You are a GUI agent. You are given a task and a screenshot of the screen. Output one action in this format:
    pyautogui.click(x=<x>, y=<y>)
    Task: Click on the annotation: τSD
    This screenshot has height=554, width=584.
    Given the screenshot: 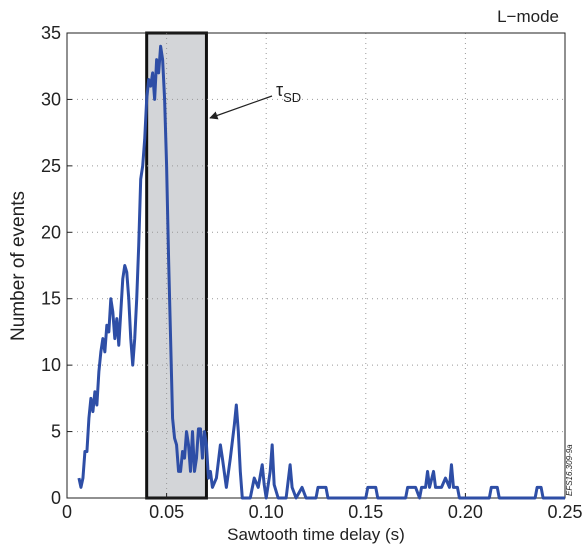 What is the action you would take?
    pyautogui.click(x=288, y=92)
    